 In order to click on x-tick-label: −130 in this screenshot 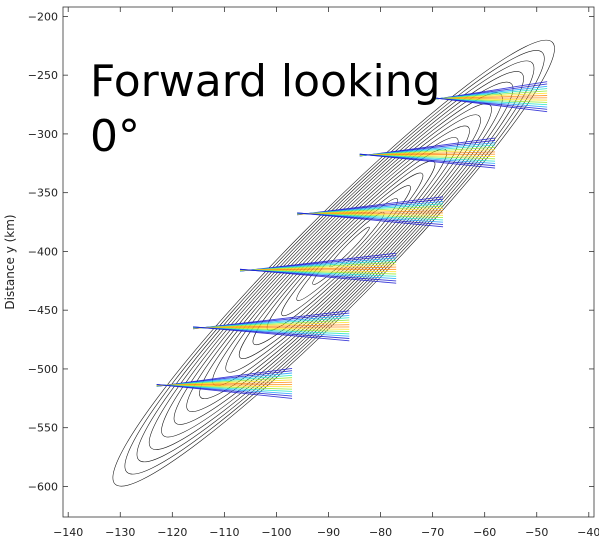, I will do `click(120, 532)`.